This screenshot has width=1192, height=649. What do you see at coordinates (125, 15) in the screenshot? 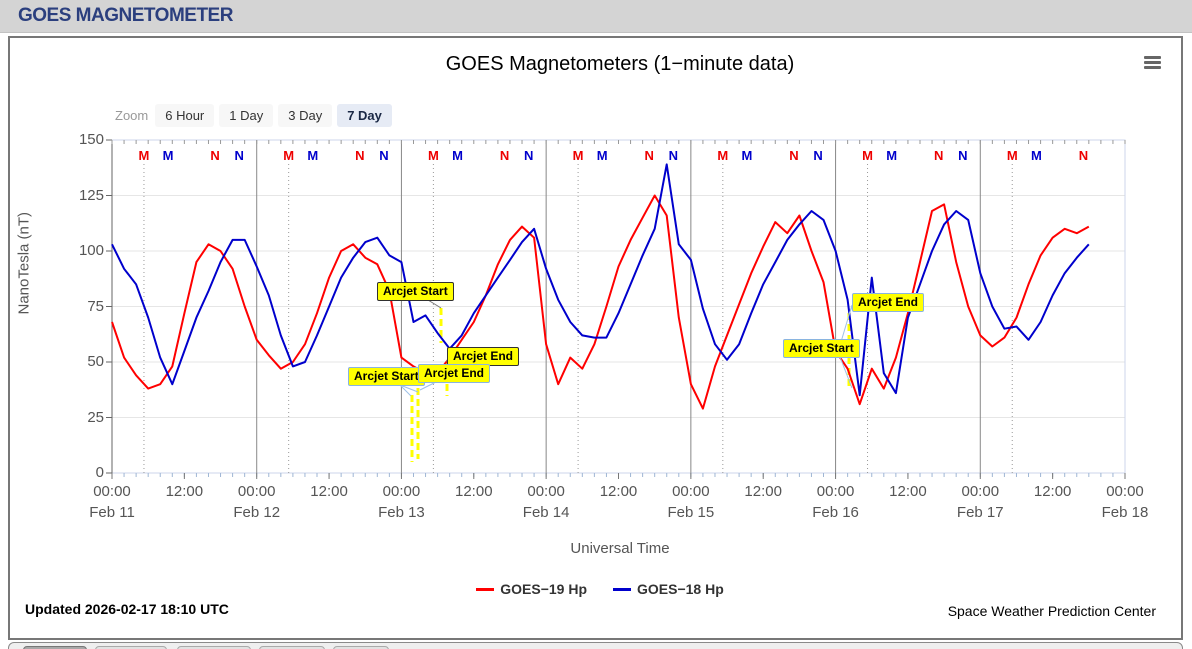
I see `page-title: GOES MAGNETOMETER` at bounding box center [125, 15].